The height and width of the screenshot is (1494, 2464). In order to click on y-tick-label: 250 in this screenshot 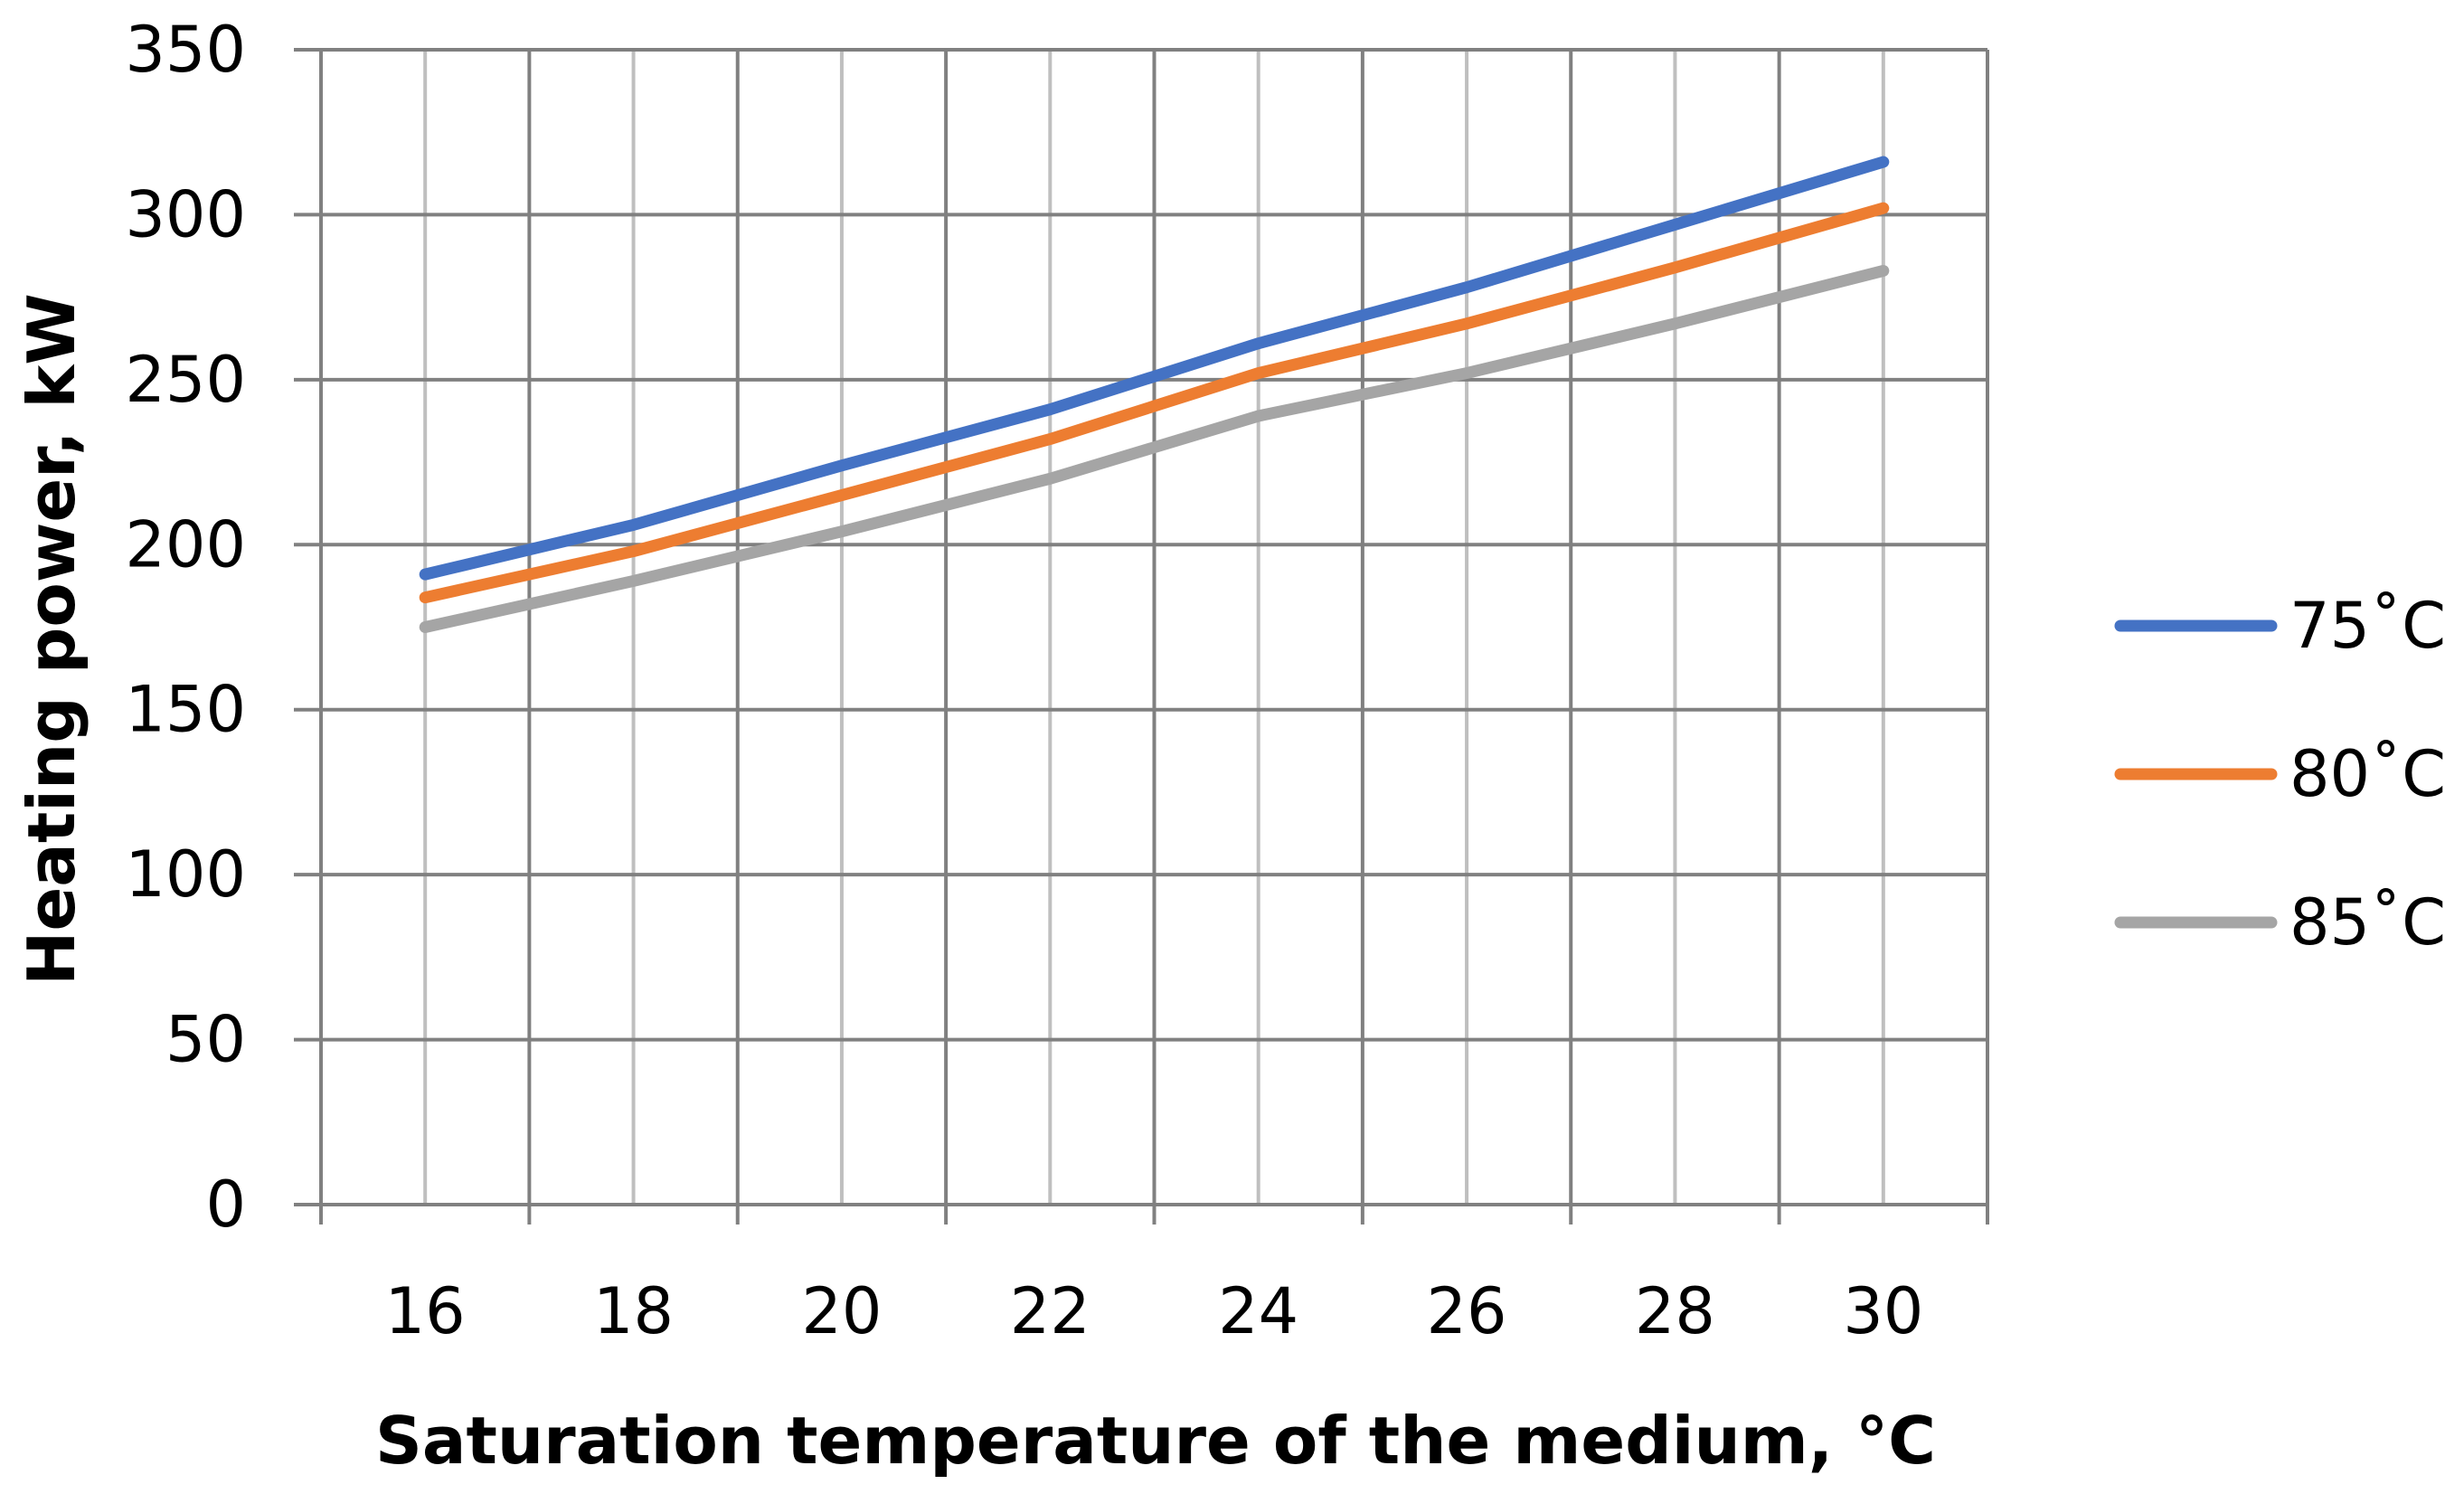, I will do `click(185, 380)`.